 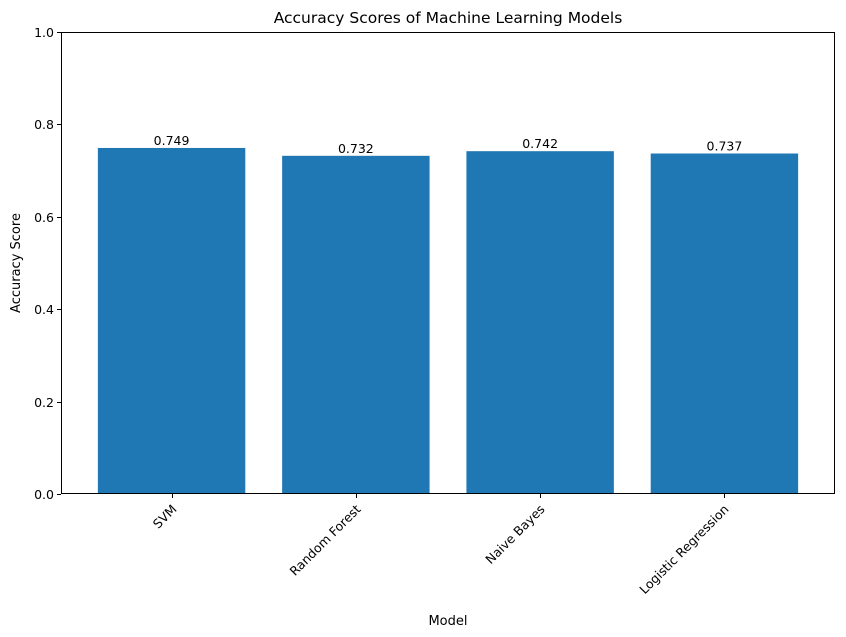 What do you see at coordinates (448, 144) in the screenshot?
I see `bar-value-labels: 0.749 0.732 0.742 0.737` at bounding box center [448, 144].